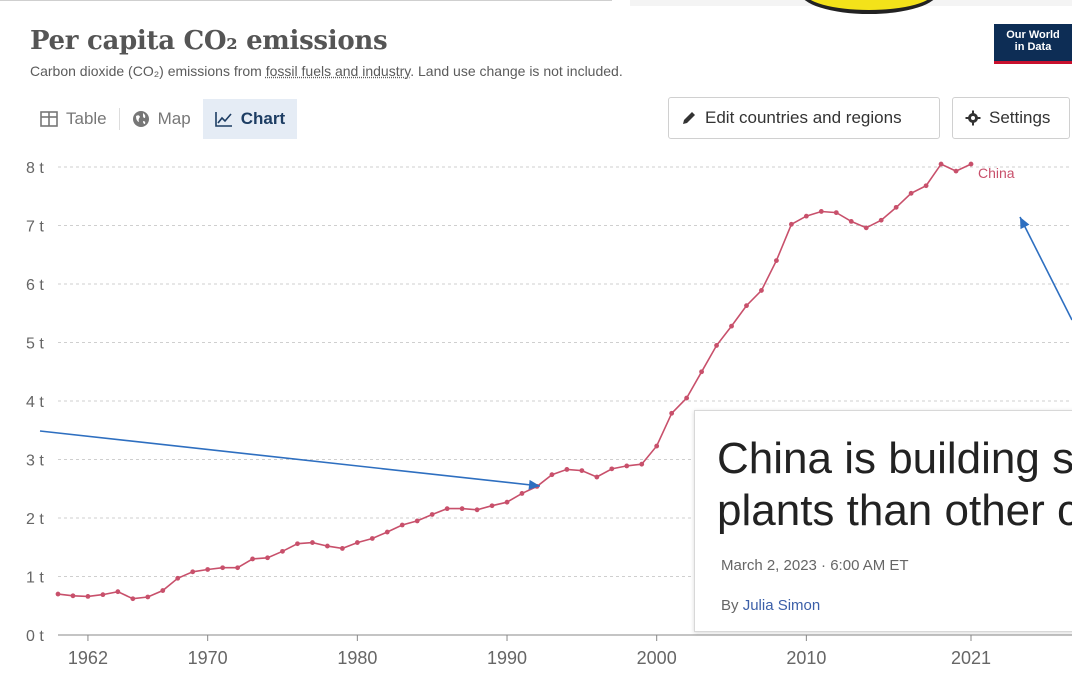 The image size is (1072, 676). I want to click on series-label: China, so click(996, 173).